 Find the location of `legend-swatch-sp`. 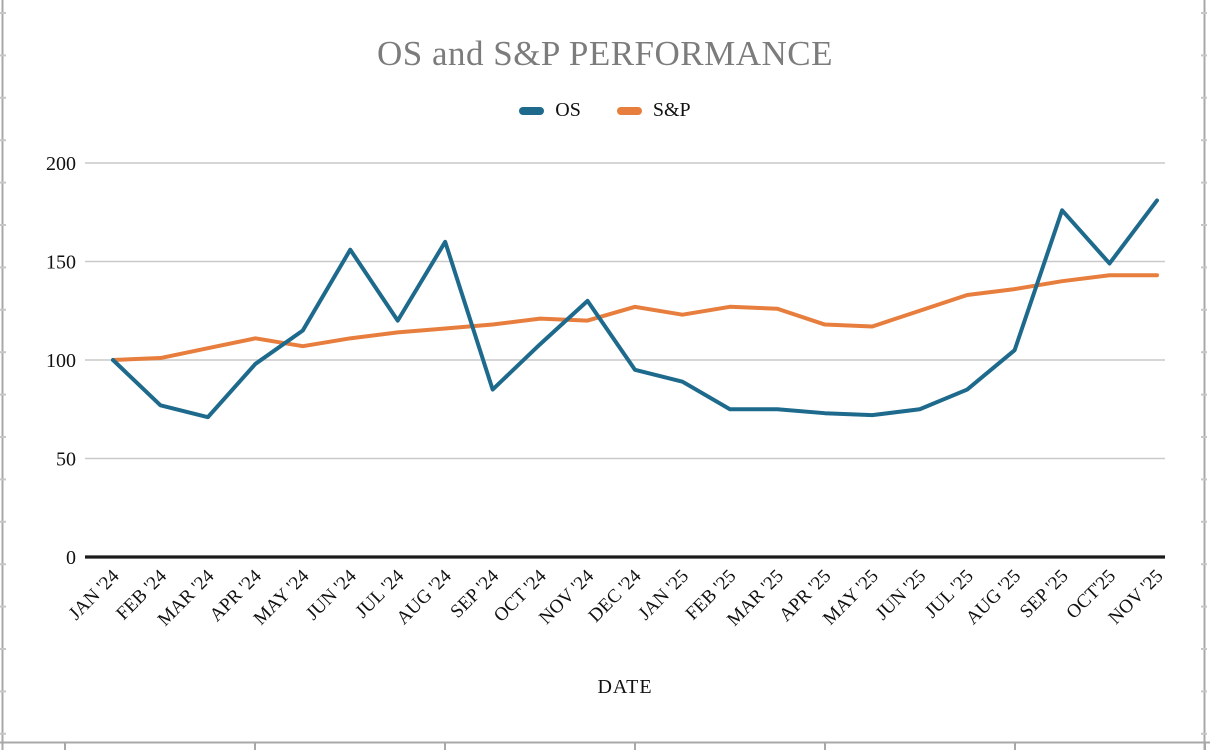

legend-swatch-sp is located at coordinates (629, 110).